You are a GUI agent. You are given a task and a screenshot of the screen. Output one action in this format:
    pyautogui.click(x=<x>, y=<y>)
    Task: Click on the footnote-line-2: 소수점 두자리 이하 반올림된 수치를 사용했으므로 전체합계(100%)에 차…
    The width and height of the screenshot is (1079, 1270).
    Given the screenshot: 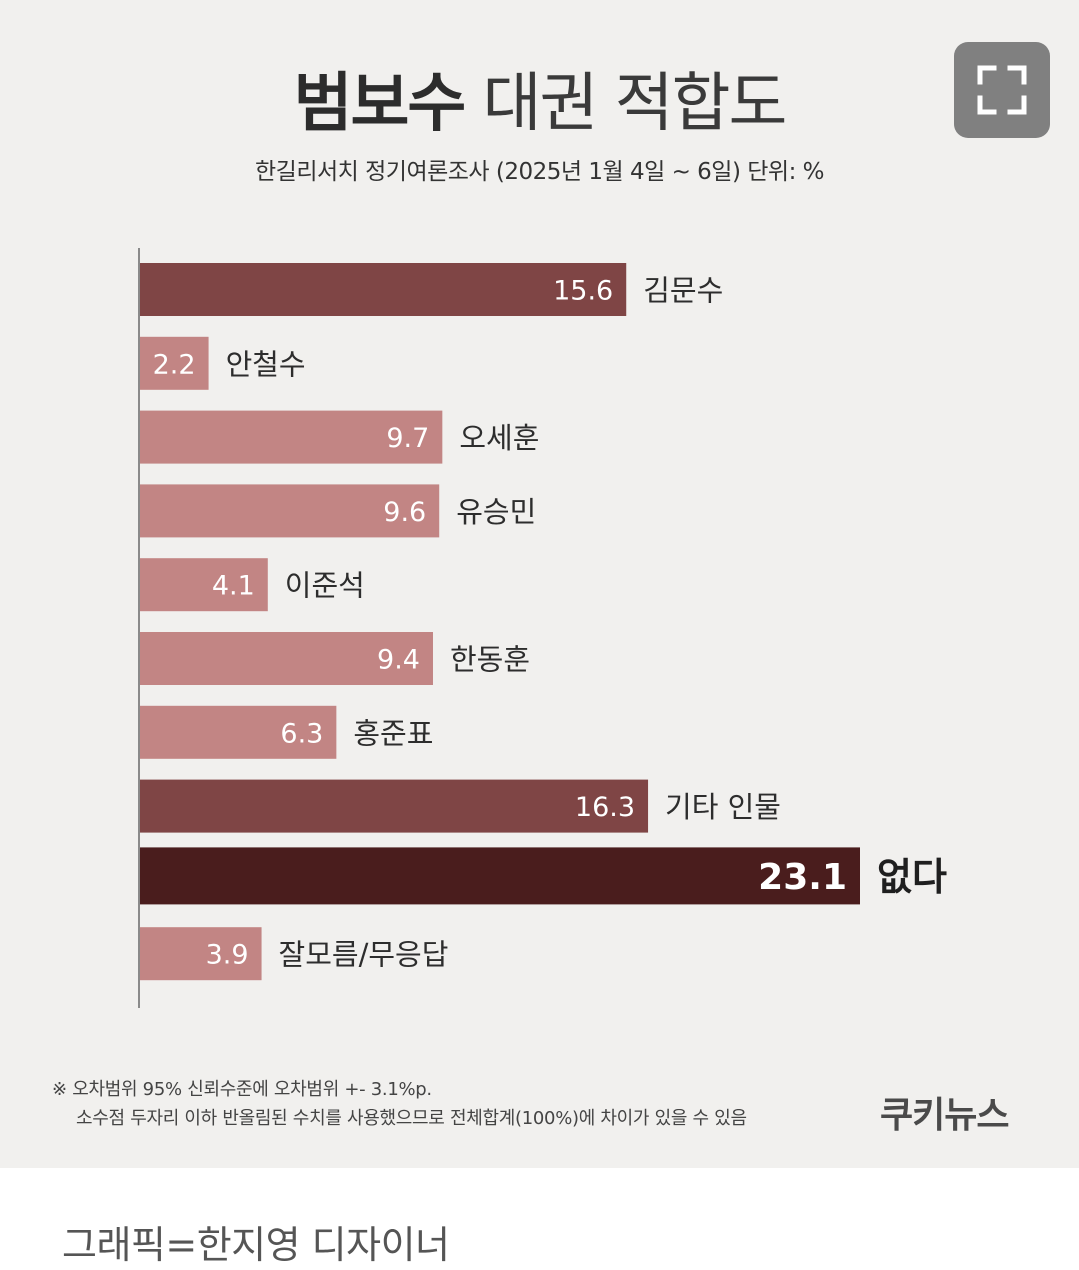 What is the action you would take?
    pyautogui.click(x=411, y=1118)
    